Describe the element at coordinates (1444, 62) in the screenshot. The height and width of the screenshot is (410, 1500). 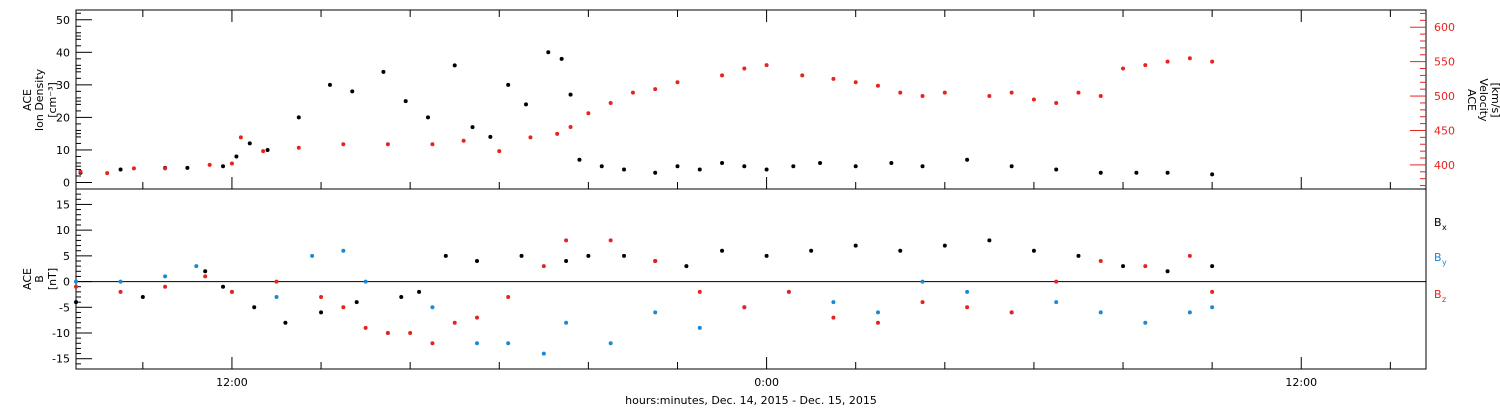
I see `velocity-tick-label: 550` at that location.